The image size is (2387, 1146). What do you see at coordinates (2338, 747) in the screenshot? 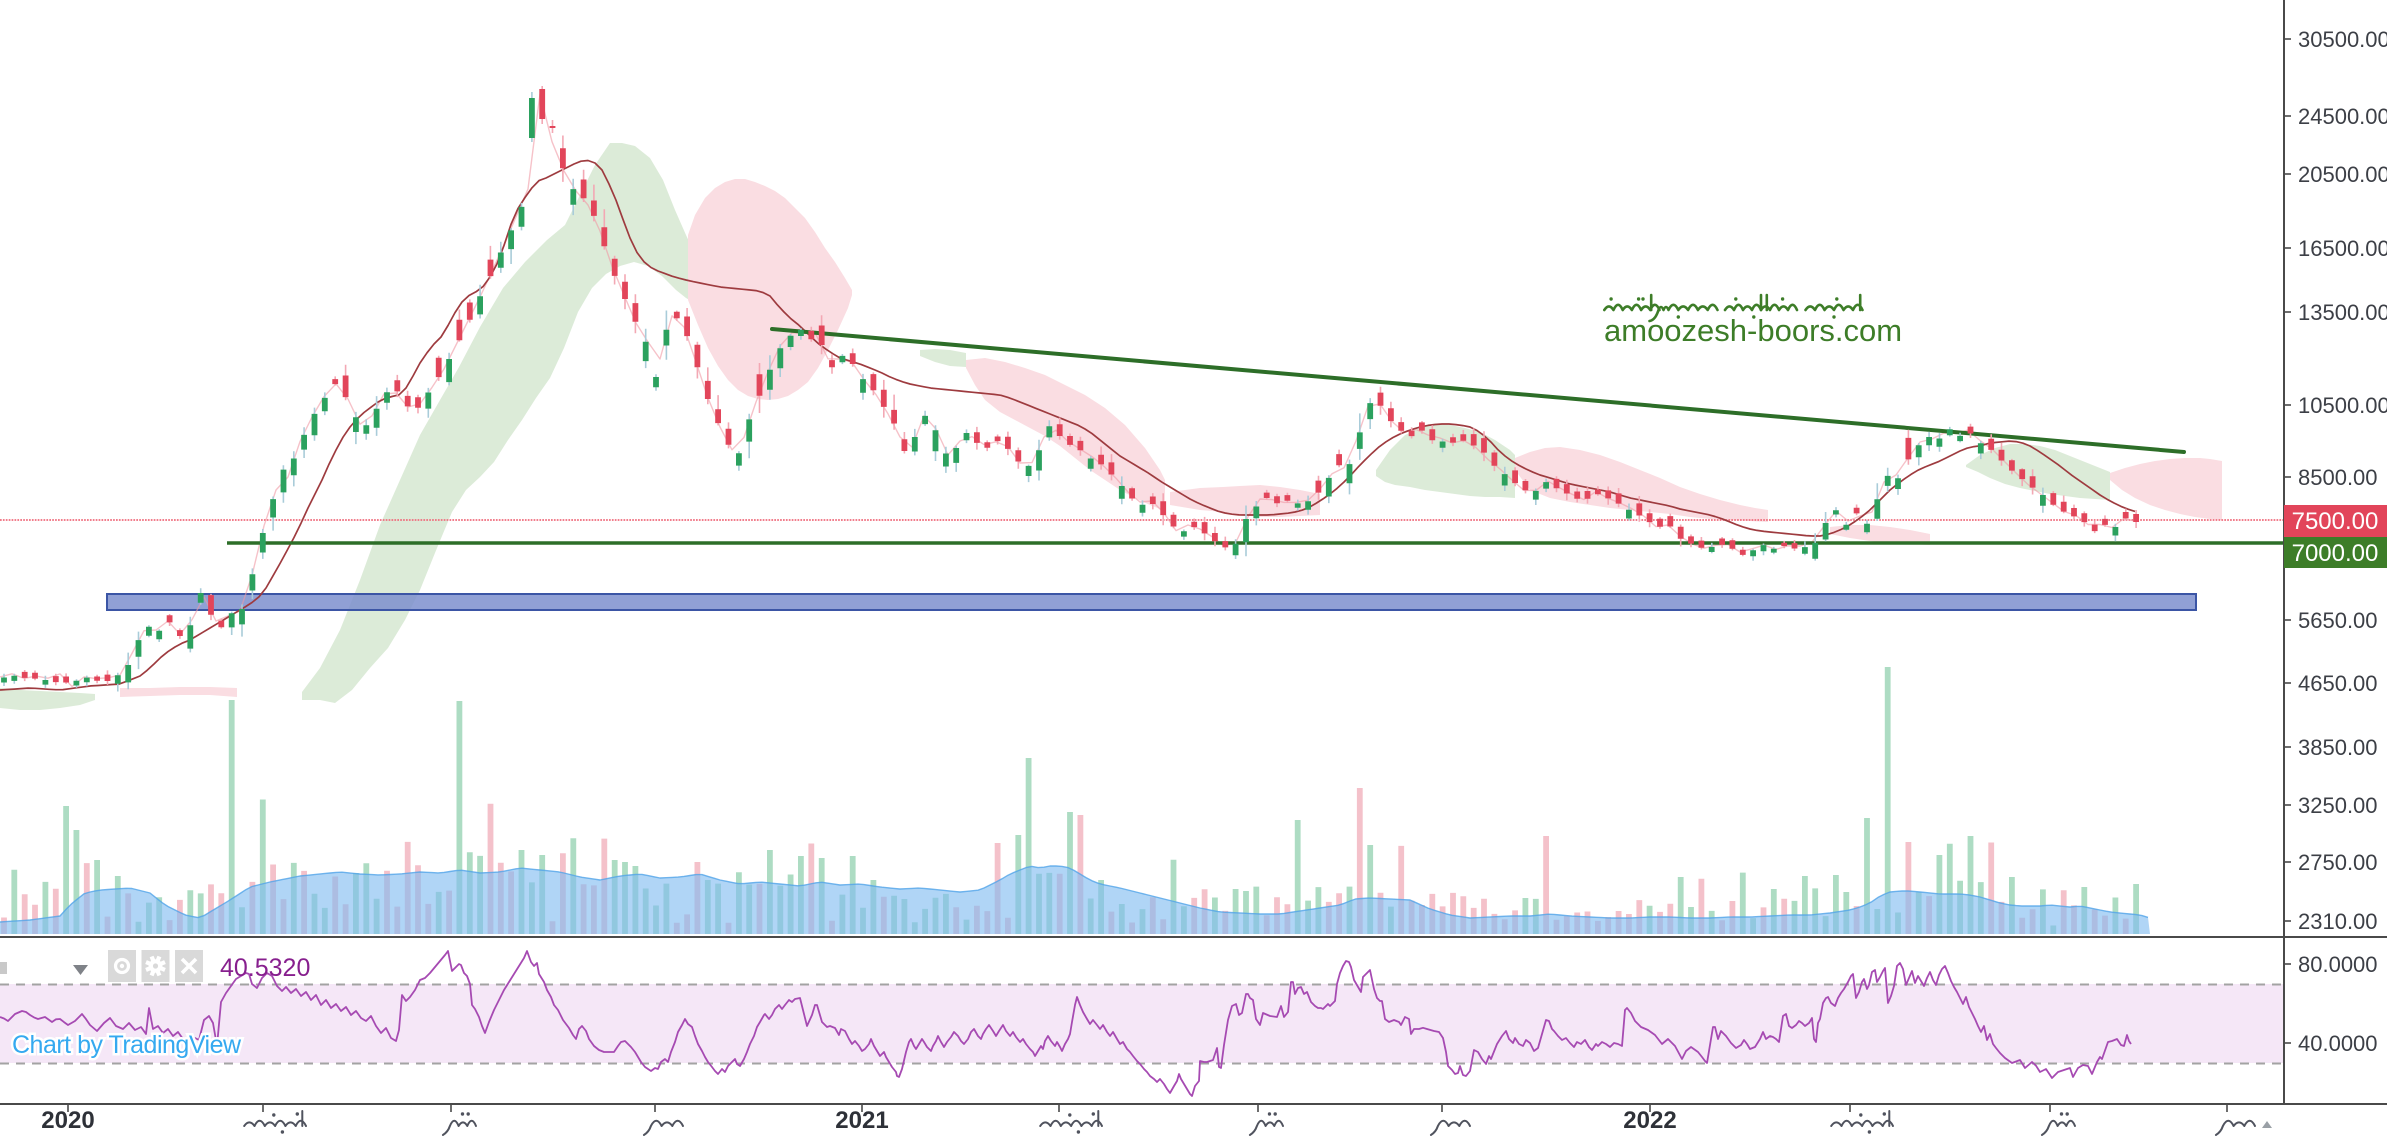
I see `svg-text: 3850.00` at bounding box center [2338, 747].